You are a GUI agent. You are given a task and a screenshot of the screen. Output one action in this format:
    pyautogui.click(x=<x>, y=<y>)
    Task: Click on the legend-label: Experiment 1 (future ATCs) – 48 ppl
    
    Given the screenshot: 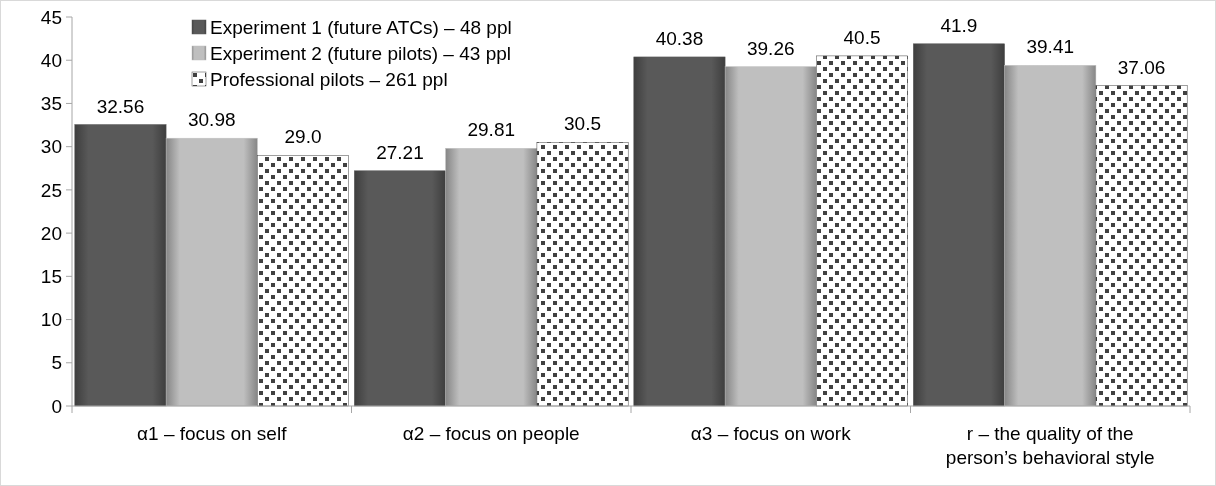 What is the action you would take?
    pyautogui.click(x=361, y=27)
    